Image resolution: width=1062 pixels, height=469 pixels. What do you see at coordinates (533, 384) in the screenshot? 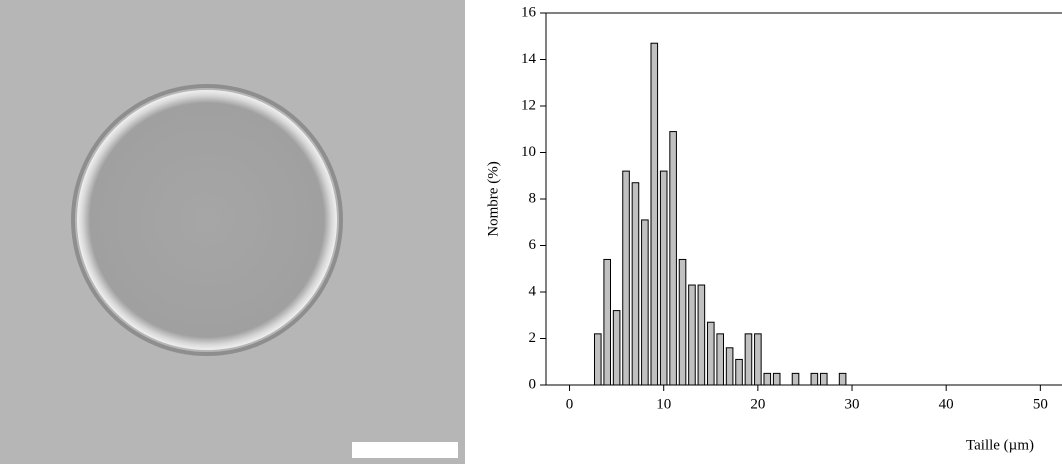
I see `y-tick-label: 0` at bounding box center [533, 384].